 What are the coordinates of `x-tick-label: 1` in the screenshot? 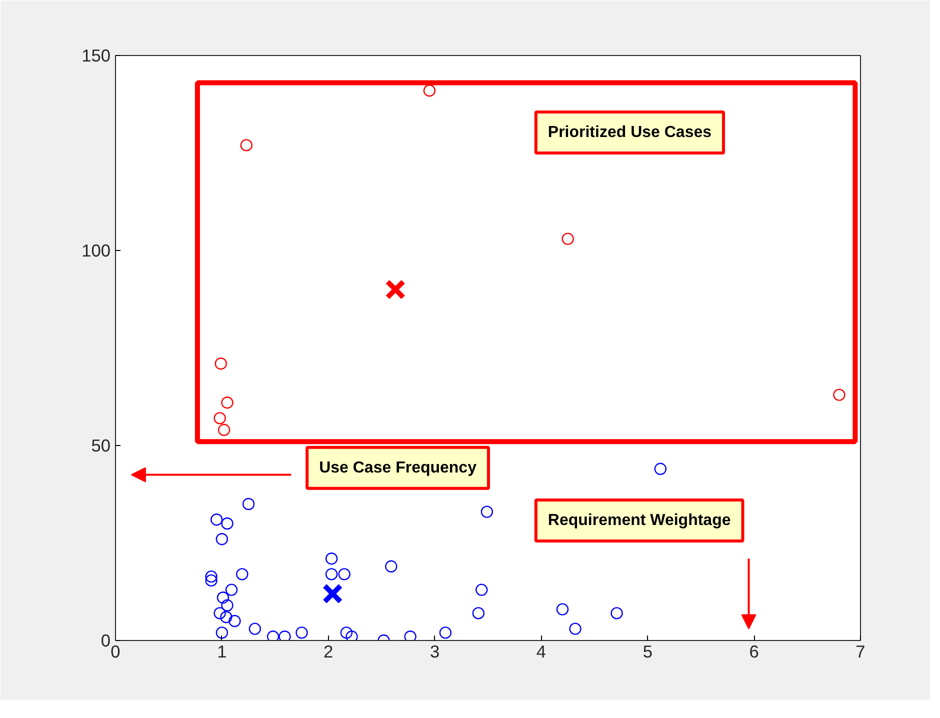 It's located at (222, 652).